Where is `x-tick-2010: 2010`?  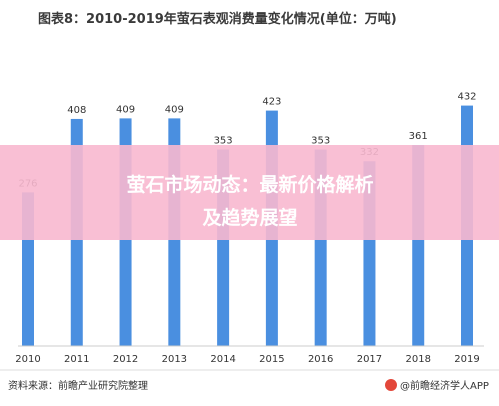 x-tick-2010: 2010 is located at coordinates (27, 359).